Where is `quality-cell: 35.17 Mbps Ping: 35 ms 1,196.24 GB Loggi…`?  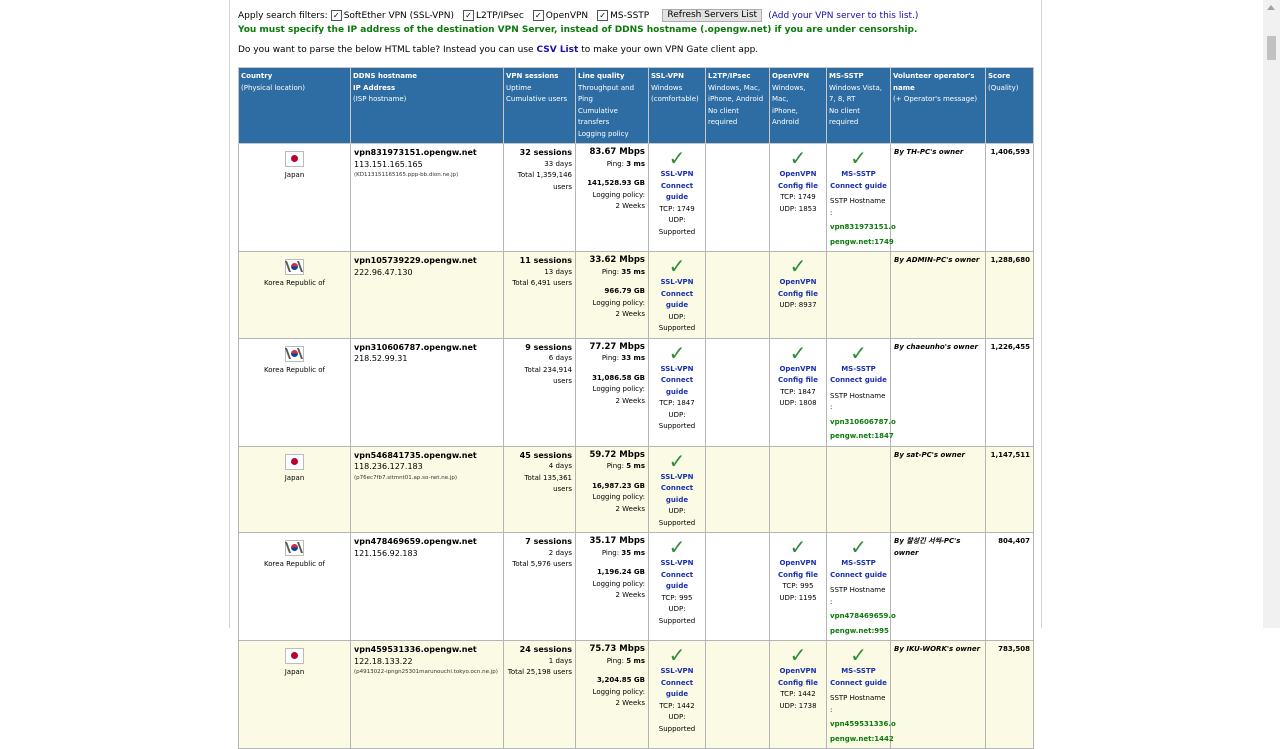
quality-cell: 35.17 Mbps Ping: 35 ms 1,196.24 GB Loggi… is located at coordinates (612, 586).